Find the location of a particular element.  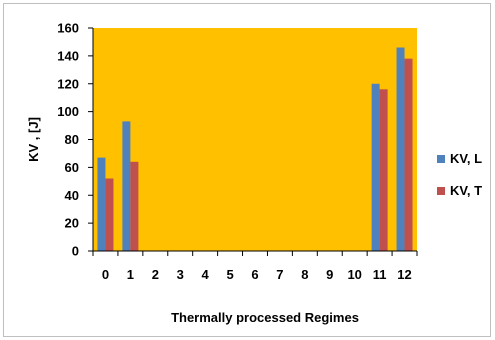

y-tick-label: 80 is located at coordinates (72, 139).